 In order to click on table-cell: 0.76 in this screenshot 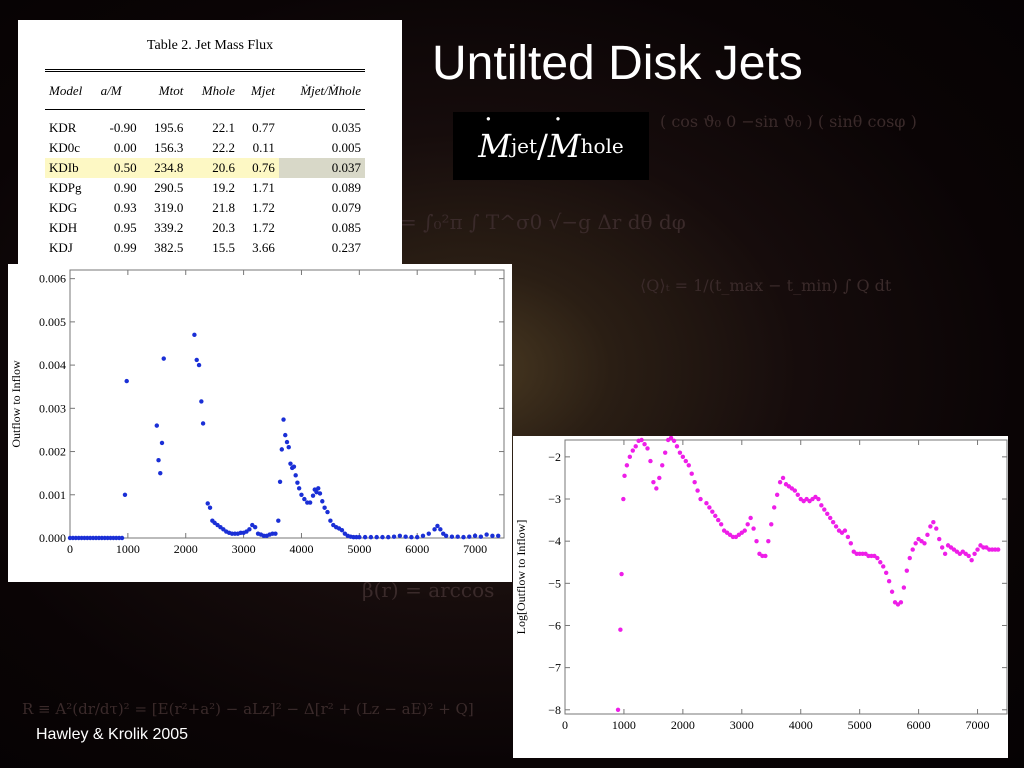, I will do `click(258, 168)`.